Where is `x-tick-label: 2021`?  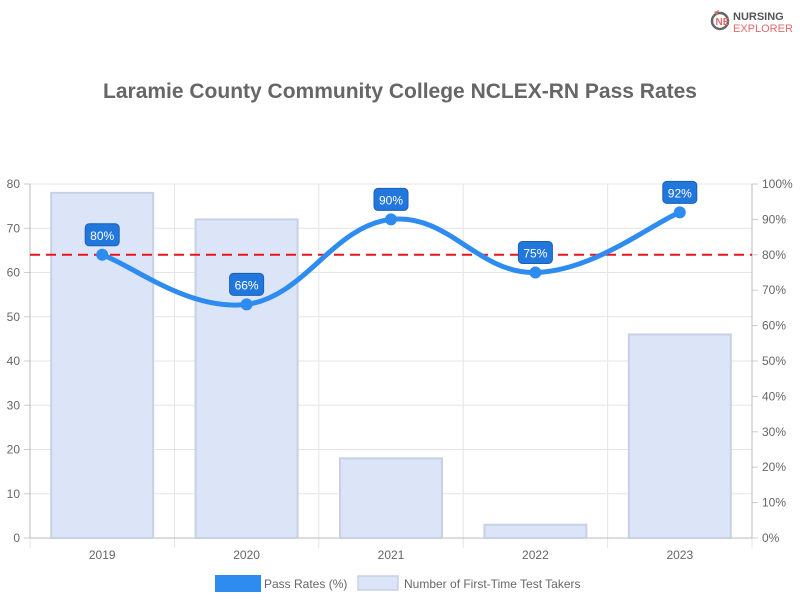
x-tick-label: 2021 is located at coordinates (391, 555).